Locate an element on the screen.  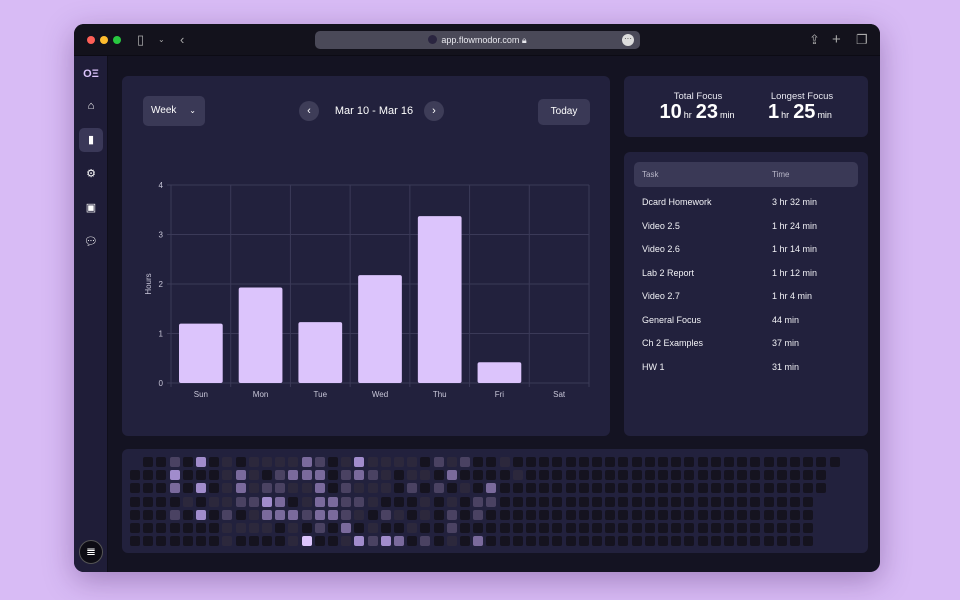
sidebar-toggle-icon: ▯ is located at coordinates (141, 39).